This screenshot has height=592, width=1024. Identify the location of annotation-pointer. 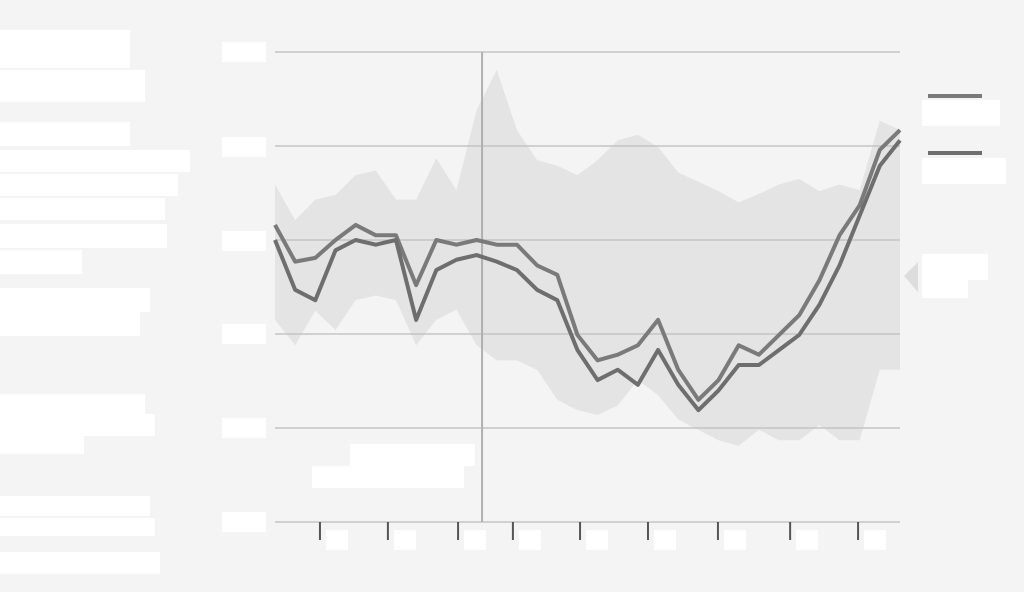
(911, 277).